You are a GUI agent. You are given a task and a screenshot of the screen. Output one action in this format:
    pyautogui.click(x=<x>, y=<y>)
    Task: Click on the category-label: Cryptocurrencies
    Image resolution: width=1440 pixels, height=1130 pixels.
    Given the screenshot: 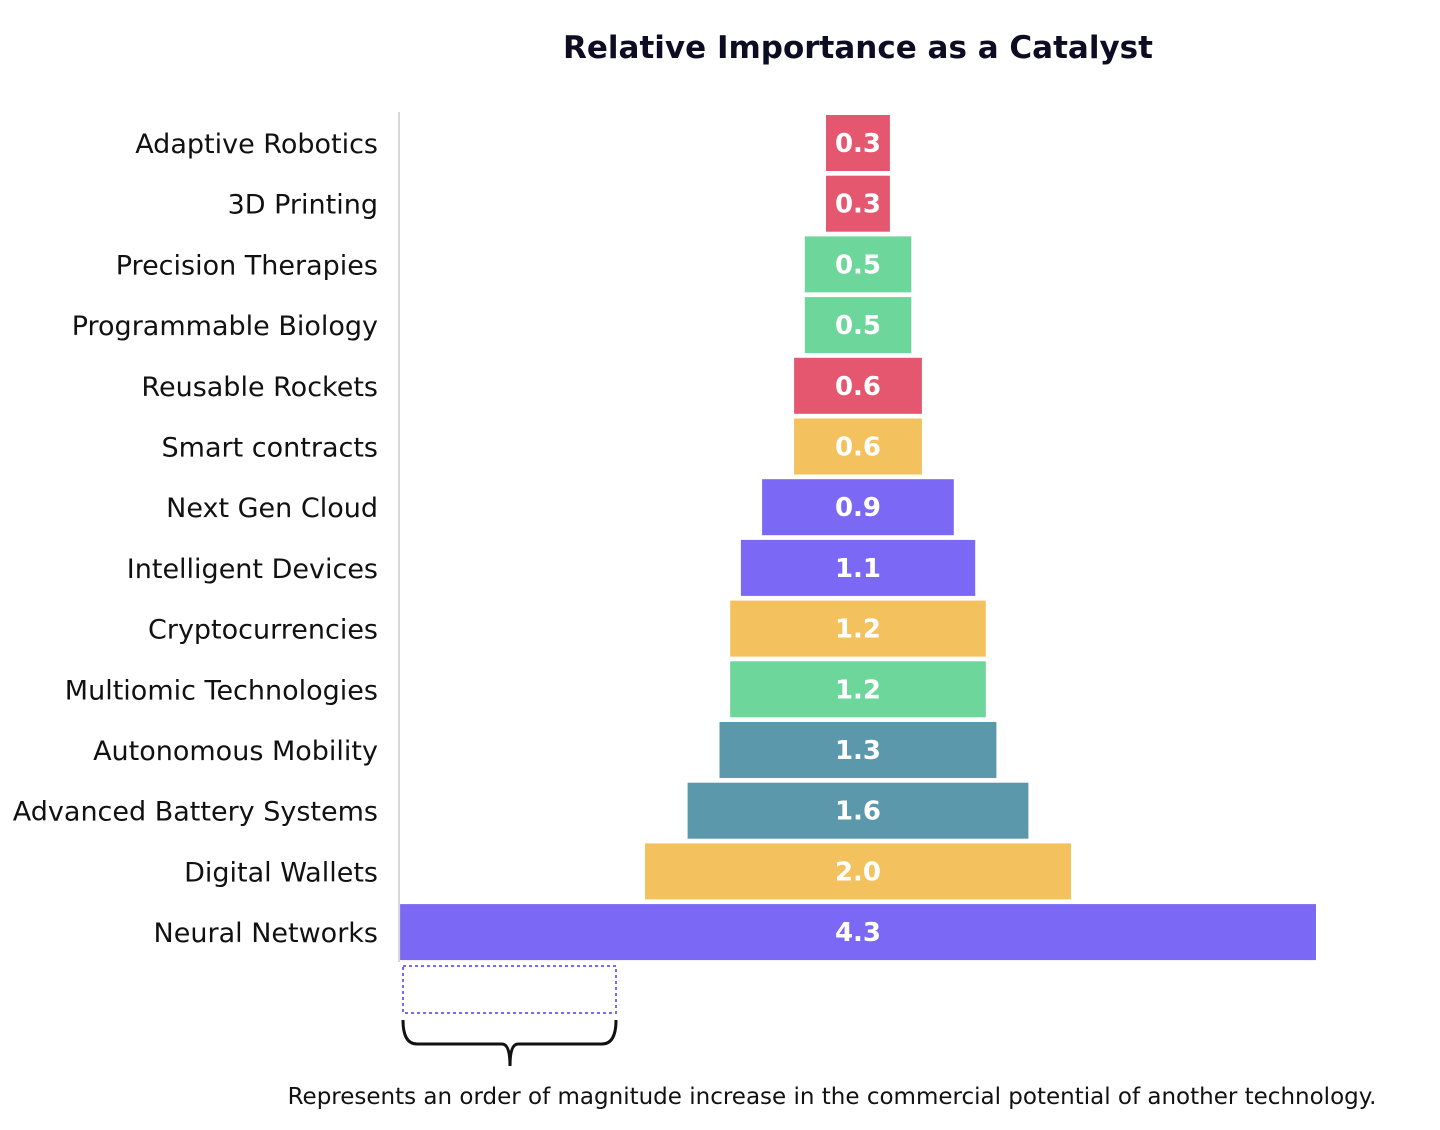 What is the action you would take?
    pyautogui.click(x=263, y=630)
    